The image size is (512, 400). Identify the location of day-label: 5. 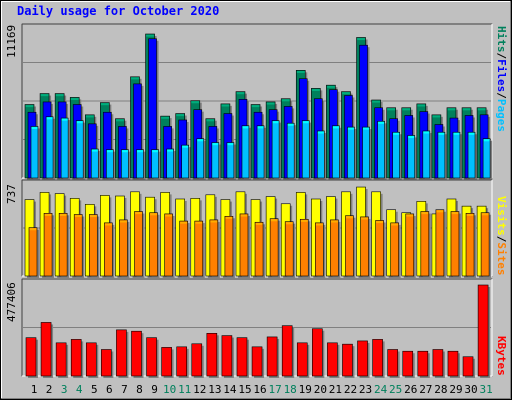
(94, 389).